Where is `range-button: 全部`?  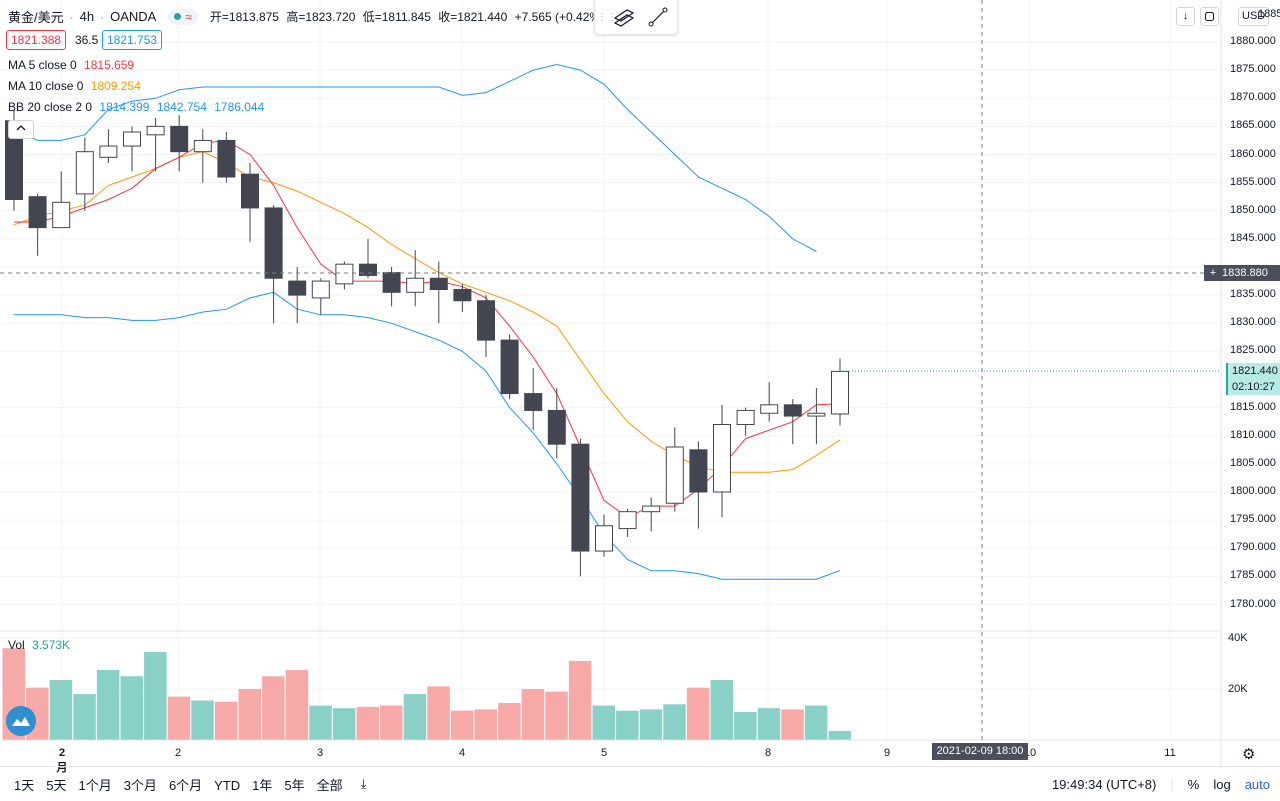 range-button: 全部 is located at coordinates (329, 785).